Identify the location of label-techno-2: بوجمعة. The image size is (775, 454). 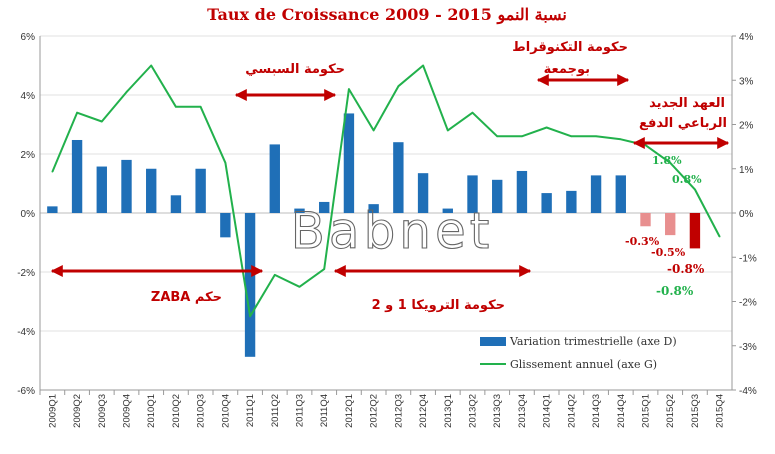
(567, 69).